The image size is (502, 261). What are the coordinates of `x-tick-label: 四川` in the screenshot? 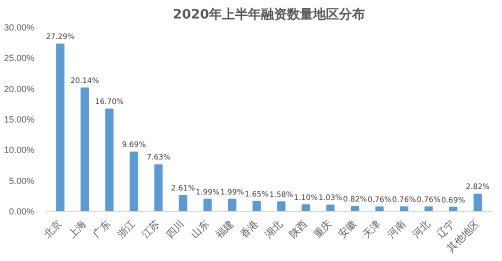 It's located at (175, 229).